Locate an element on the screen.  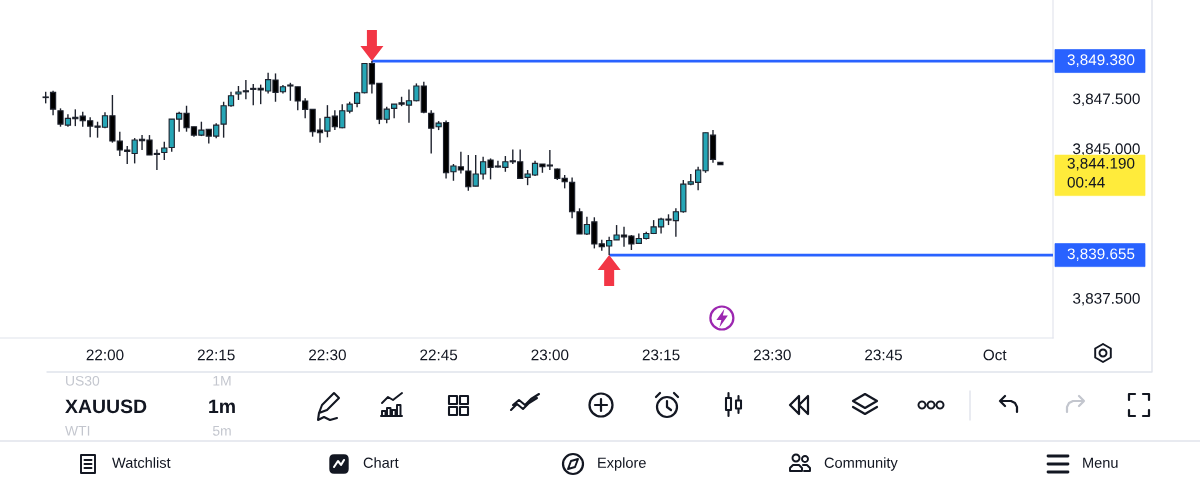
text: Explore is located at coordinates (622, 464).